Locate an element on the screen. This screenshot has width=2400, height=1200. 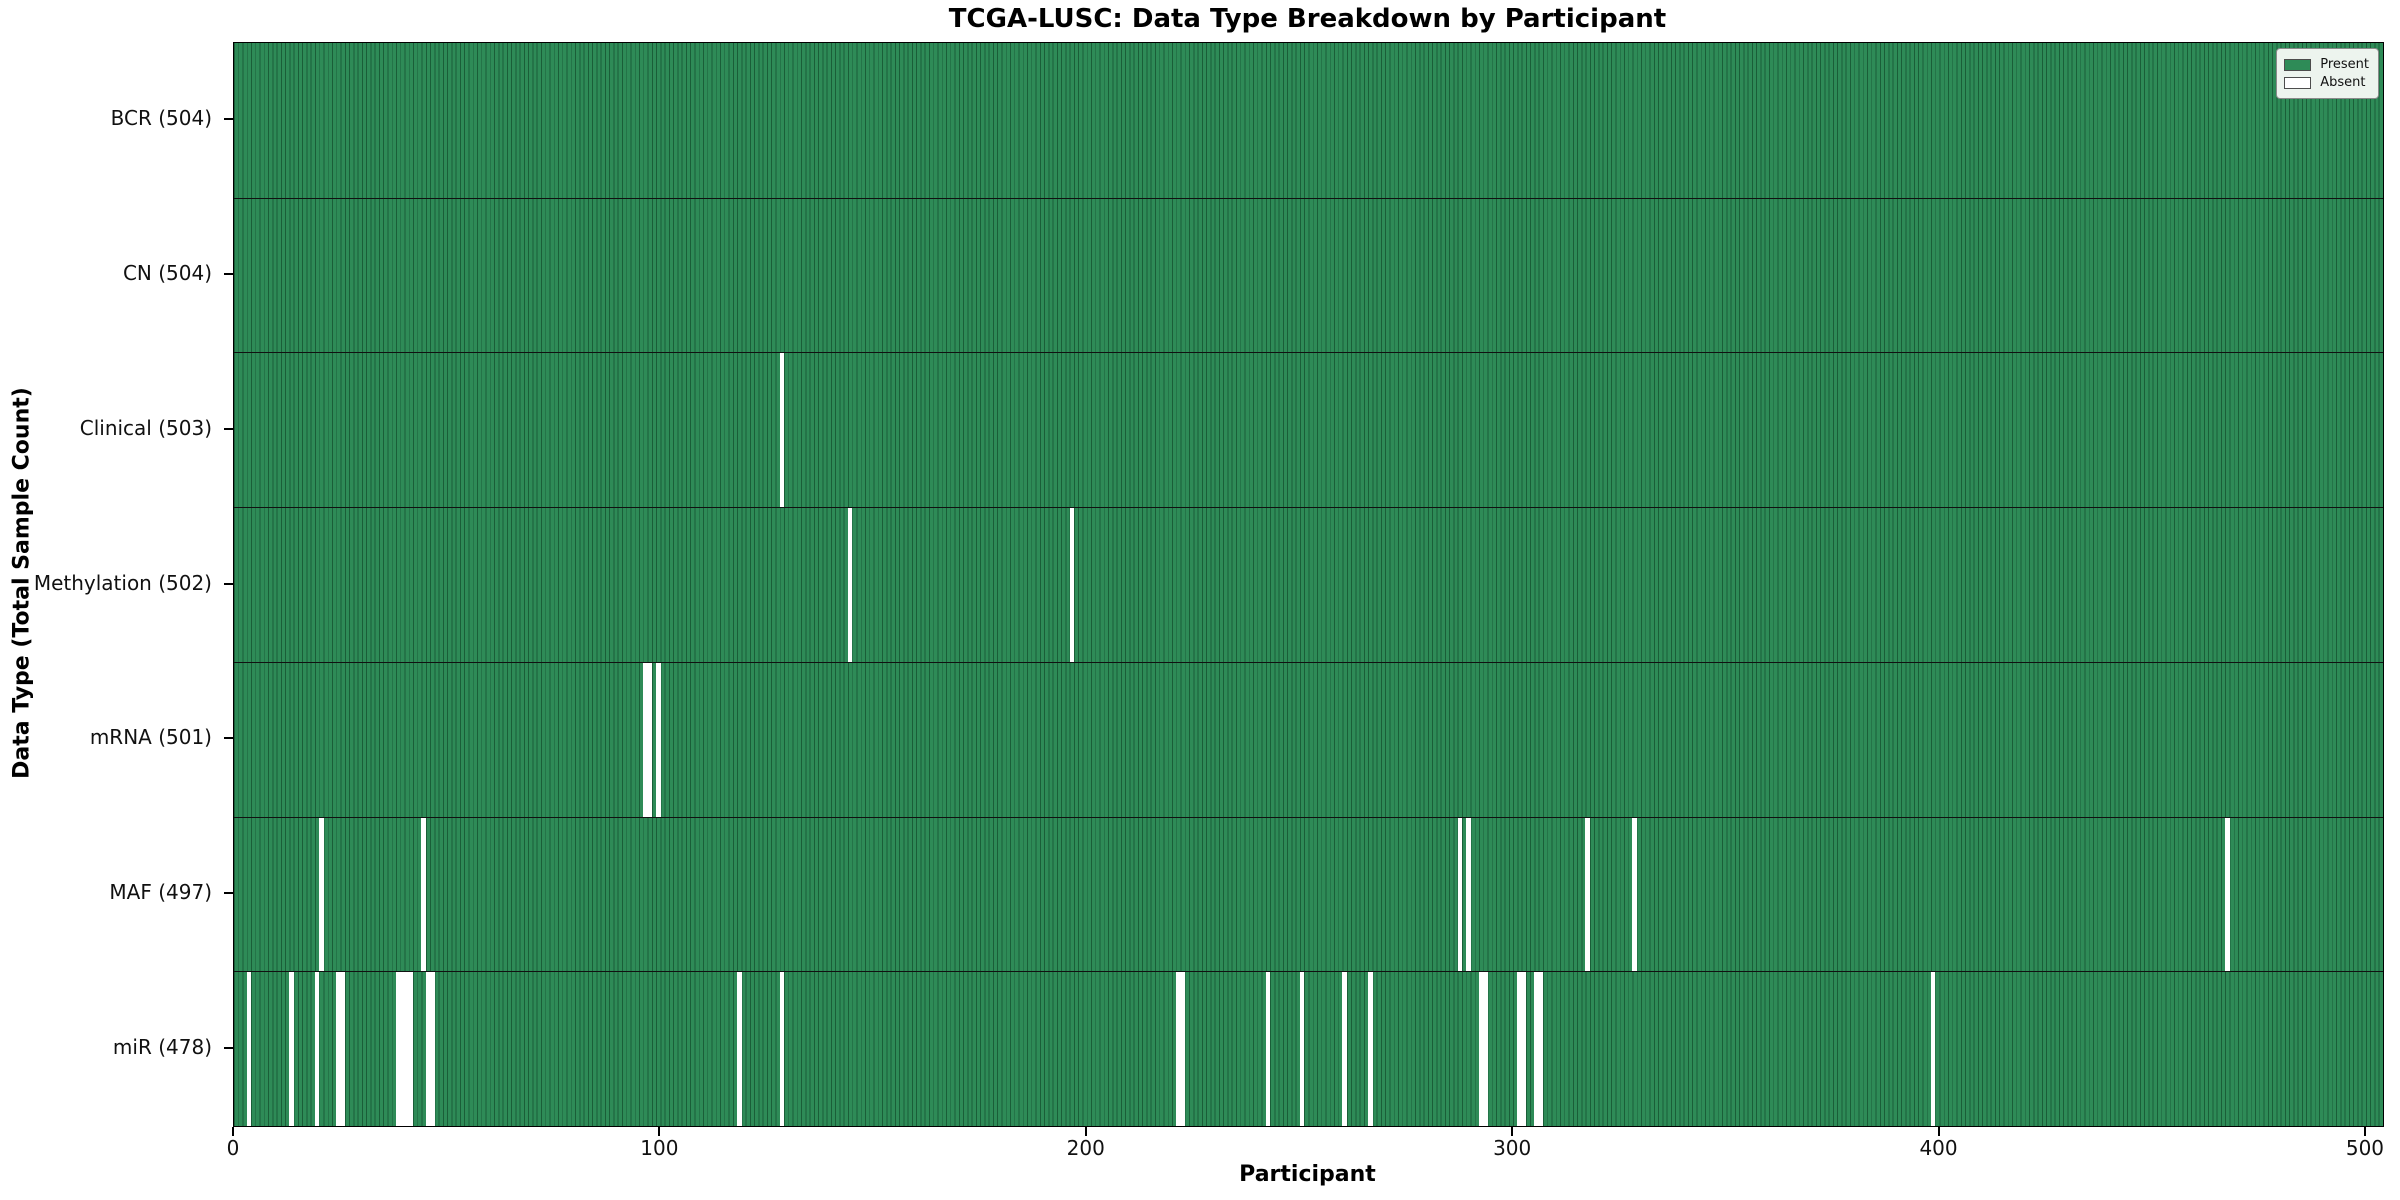
y-tick-label-methylation: Methylation (502) is located at coordinates (122, 582).